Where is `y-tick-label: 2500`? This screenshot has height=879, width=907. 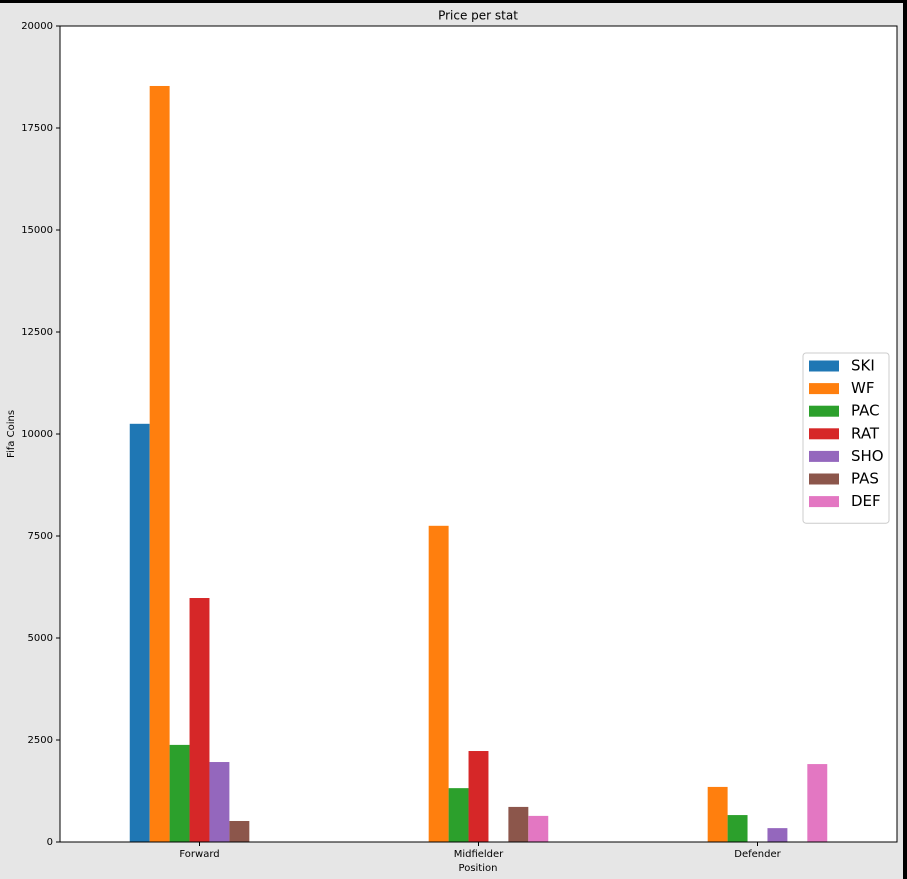 y-tick-label: 2500 is located at coordinates (40, 740).